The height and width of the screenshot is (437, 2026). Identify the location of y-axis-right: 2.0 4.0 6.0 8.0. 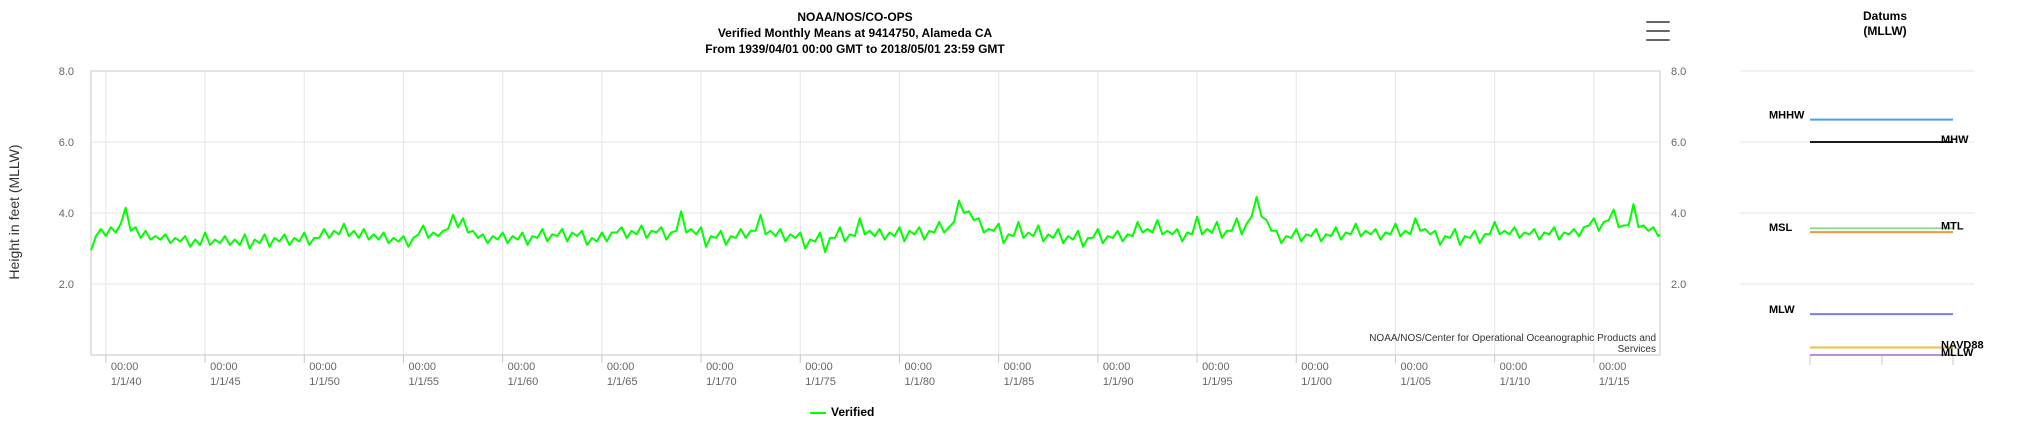
(1678, 178).